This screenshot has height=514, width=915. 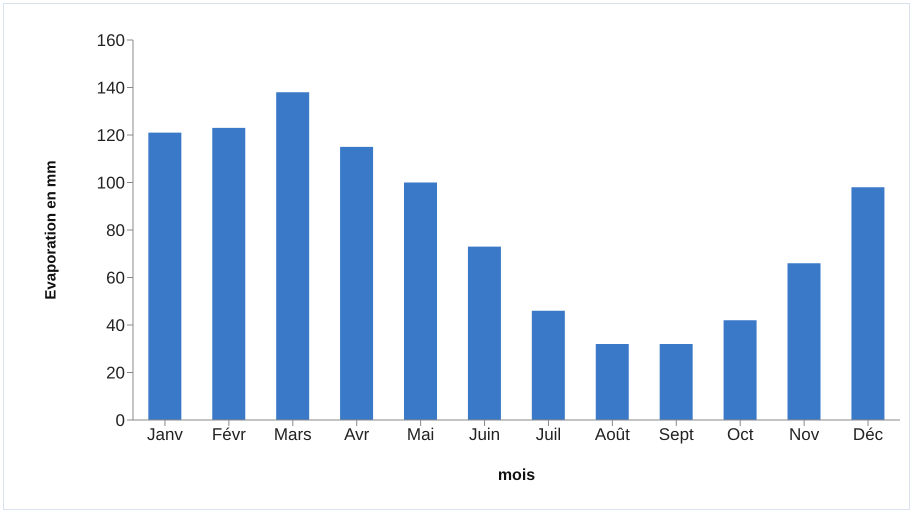 I want to click on x-tick-label: Mars, so click(x=293, y=434).